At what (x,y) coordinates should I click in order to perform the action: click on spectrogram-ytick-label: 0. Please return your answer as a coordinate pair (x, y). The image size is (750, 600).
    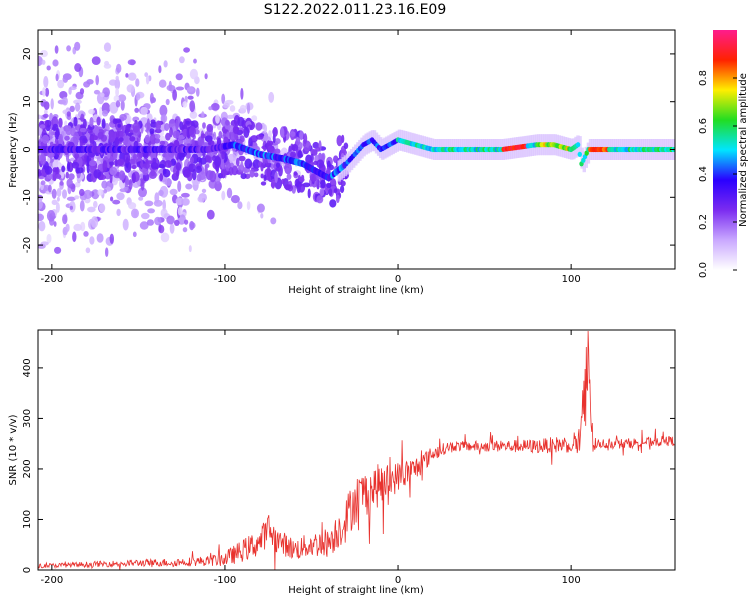
    Looking at the image, I should click on (27, 149).